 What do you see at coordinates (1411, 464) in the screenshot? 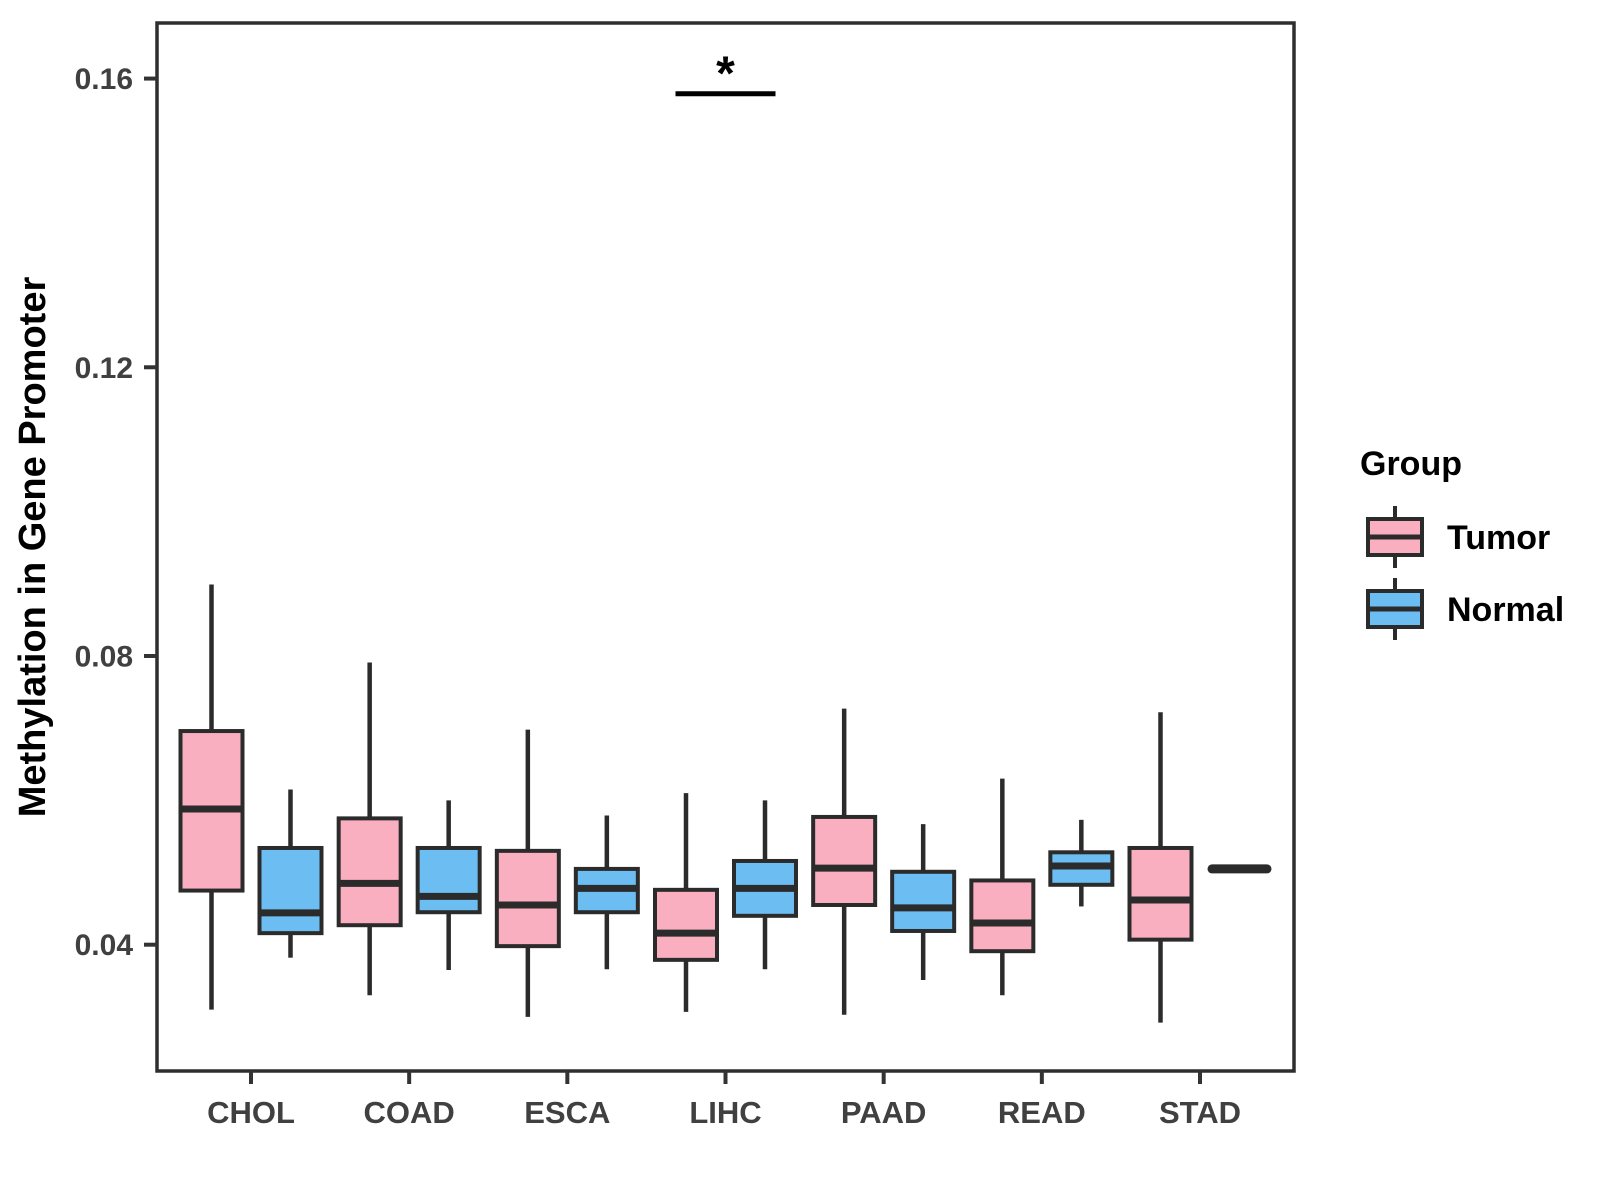
I see `legend-title: Group` at bounding box center [1411, 464].